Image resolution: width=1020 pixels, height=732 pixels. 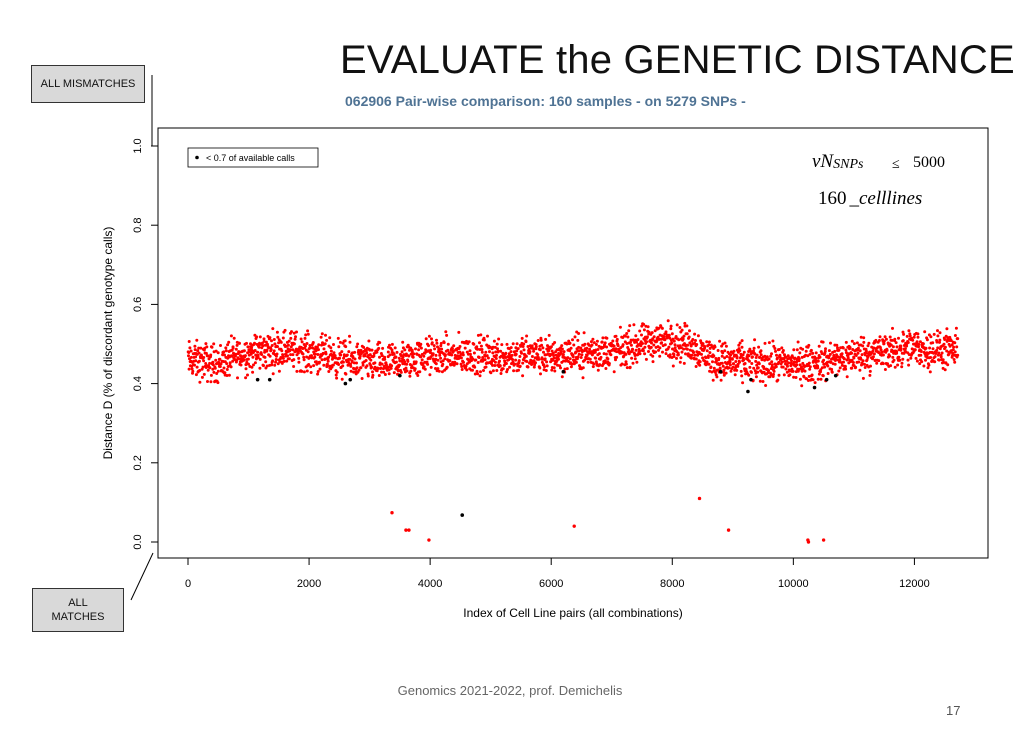 What do you see at coordinates (392, 512) in the screenshot?
I see `outlier-point` at bounding box center [392, 512].